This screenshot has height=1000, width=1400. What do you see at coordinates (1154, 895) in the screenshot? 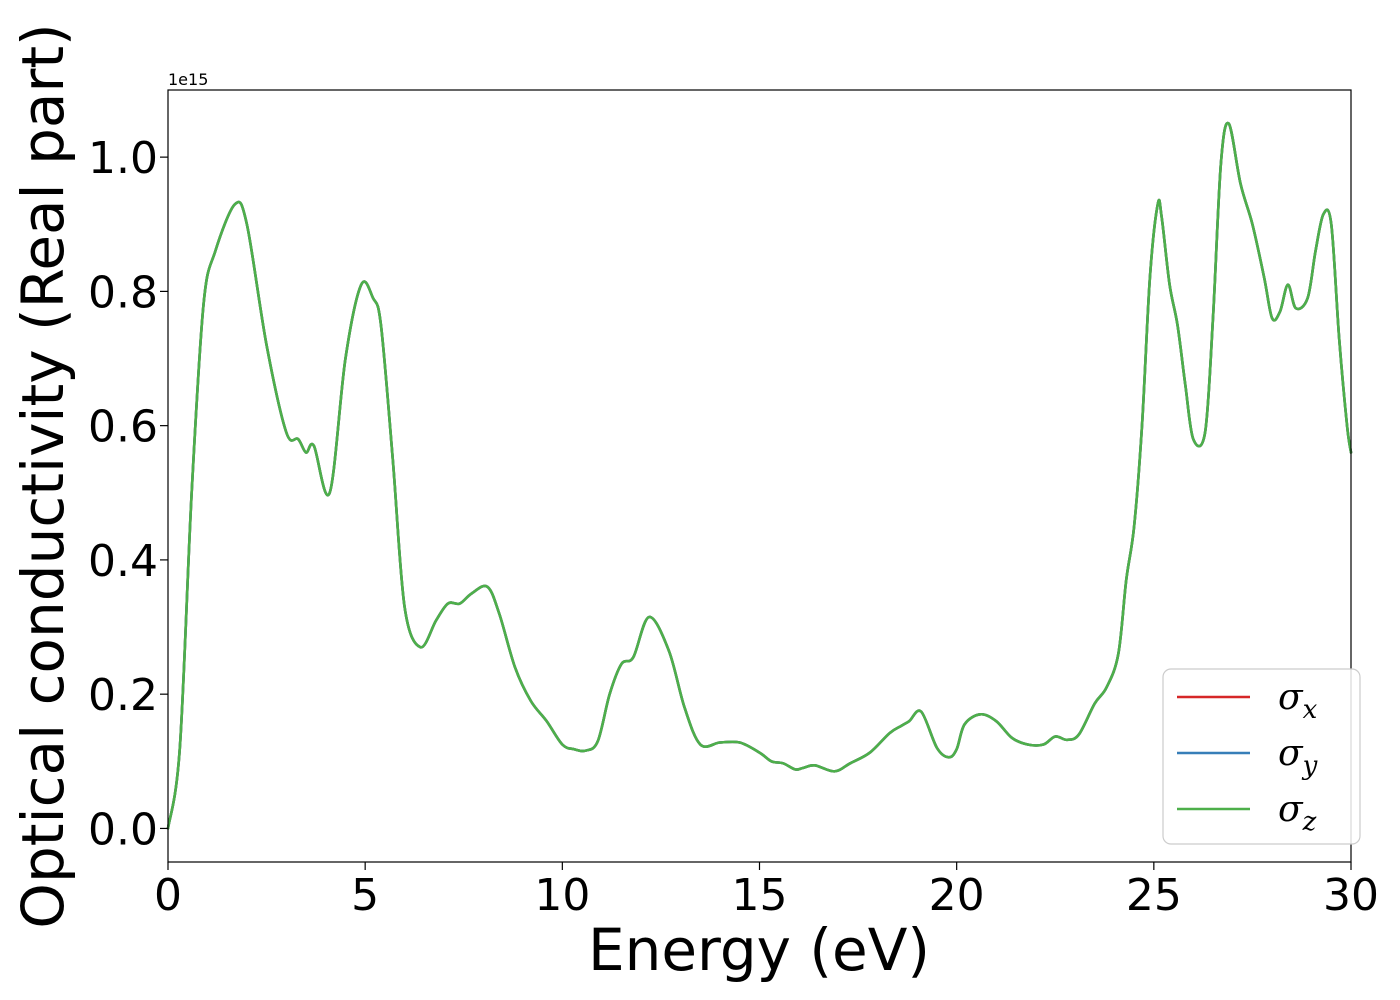
I see `x-tick-label: 25` at bounding box center [1154, 895].